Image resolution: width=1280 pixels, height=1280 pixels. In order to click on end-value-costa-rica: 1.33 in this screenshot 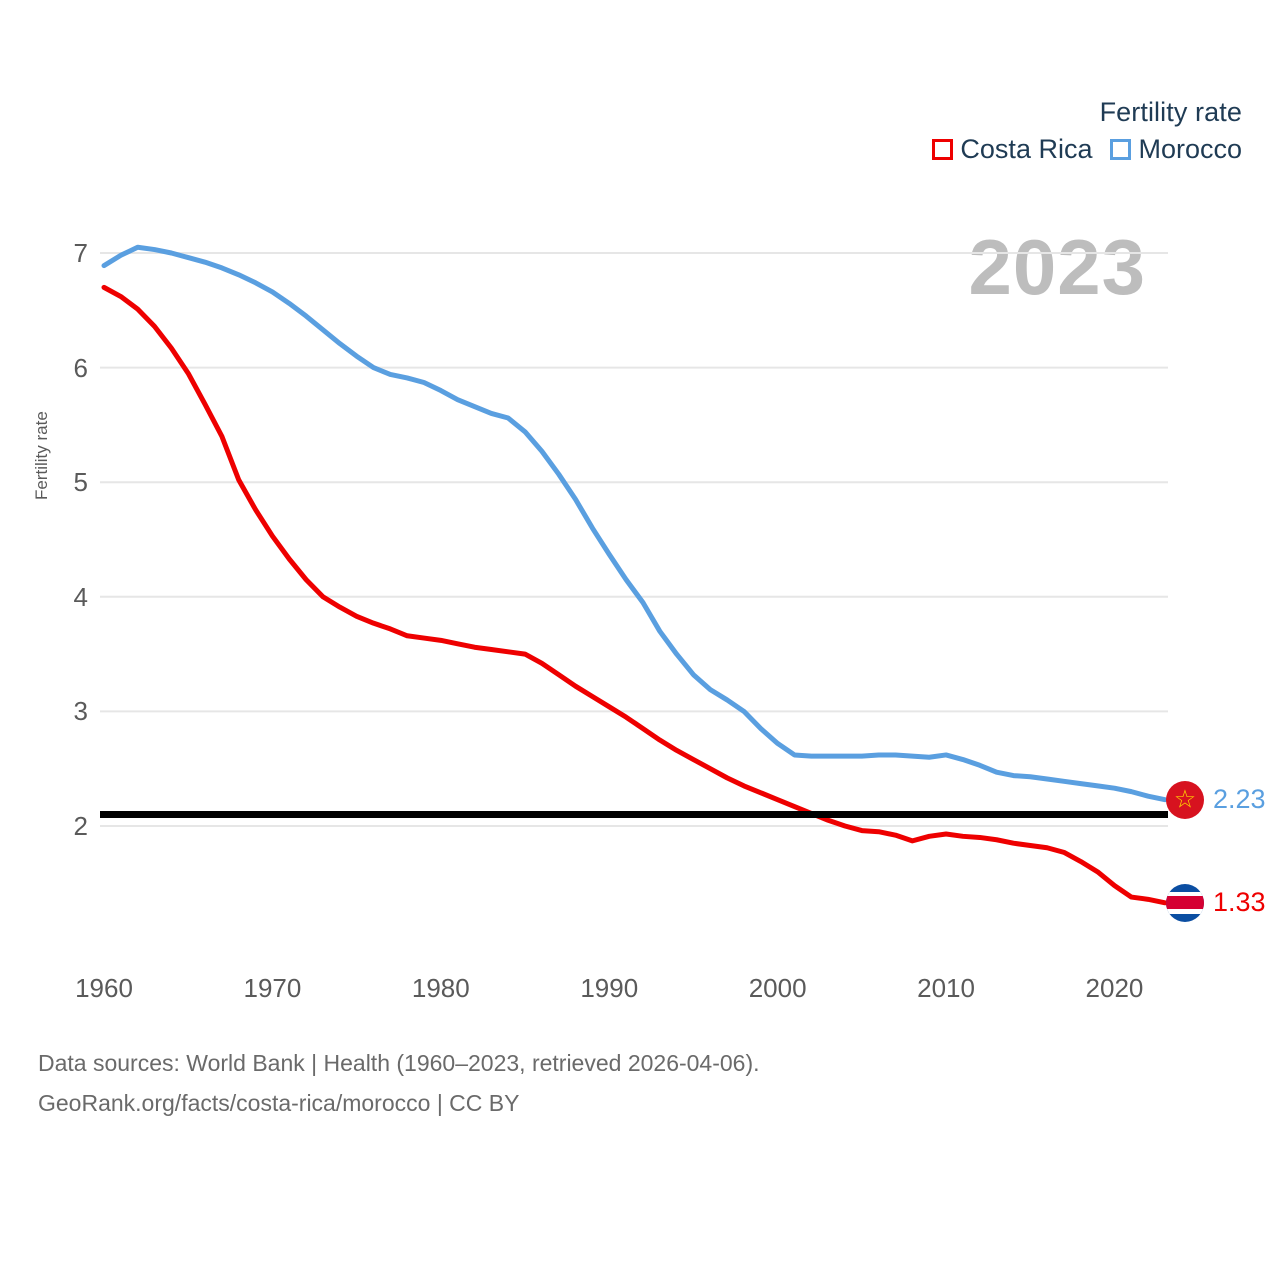, I will do `click(1239, 902)`.